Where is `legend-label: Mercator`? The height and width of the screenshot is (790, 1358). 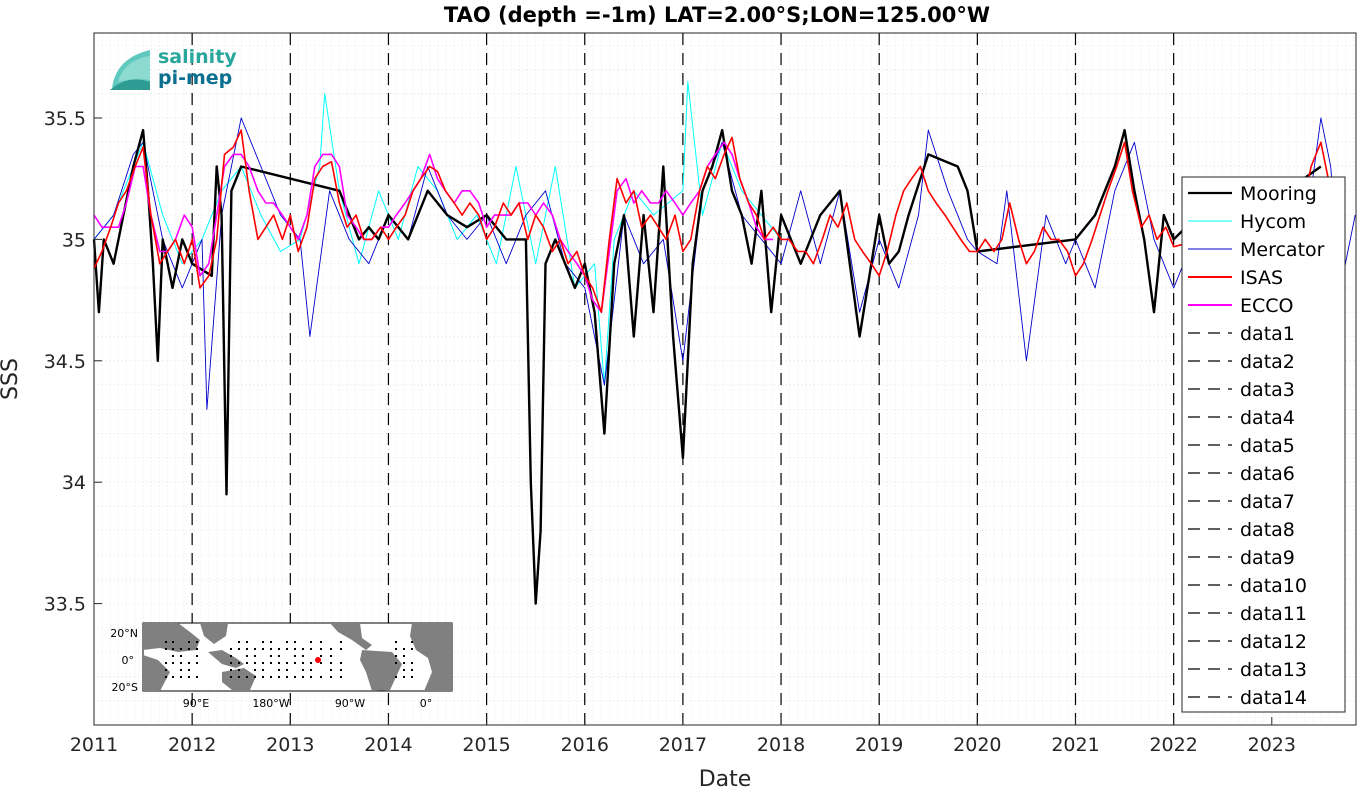
legend-label: Mercator is located at coordinates (1282, 250).